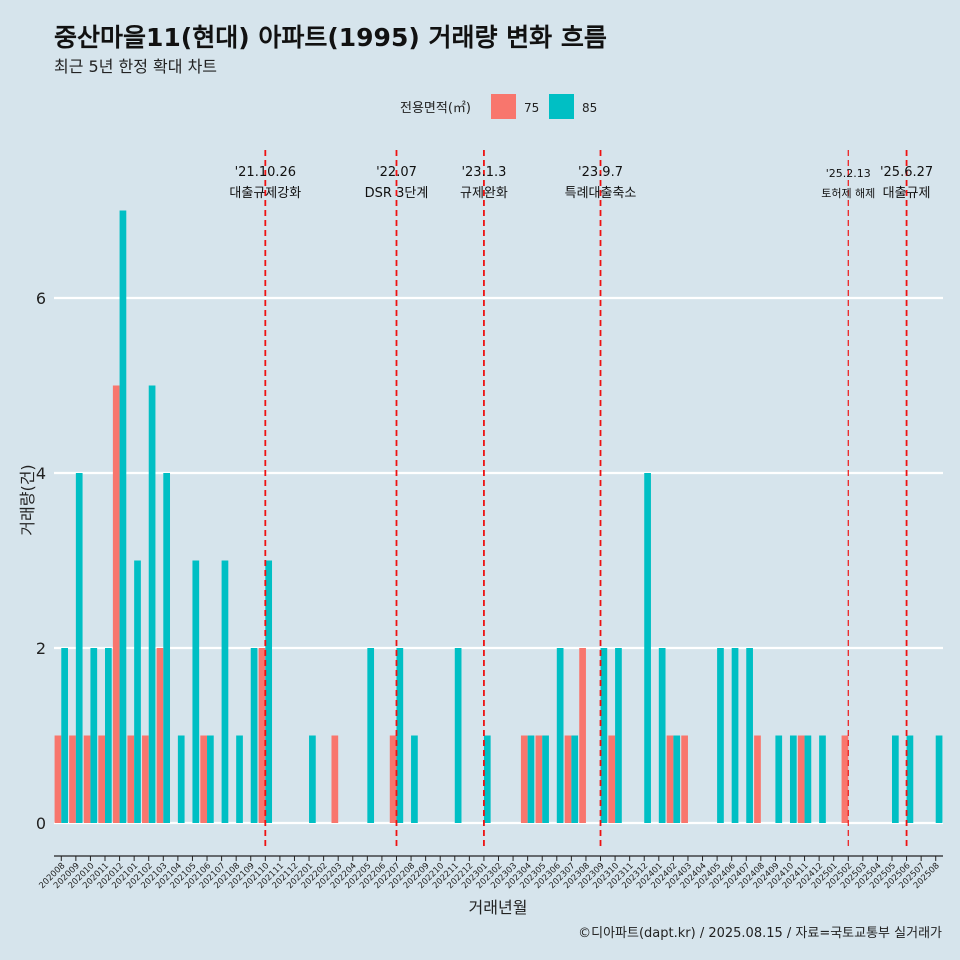 The width and height of the screenshot is (960, 960). Describe the element at coordinates (484, 193) in the screenshot. I see `event-label: 규제완화` at that location.